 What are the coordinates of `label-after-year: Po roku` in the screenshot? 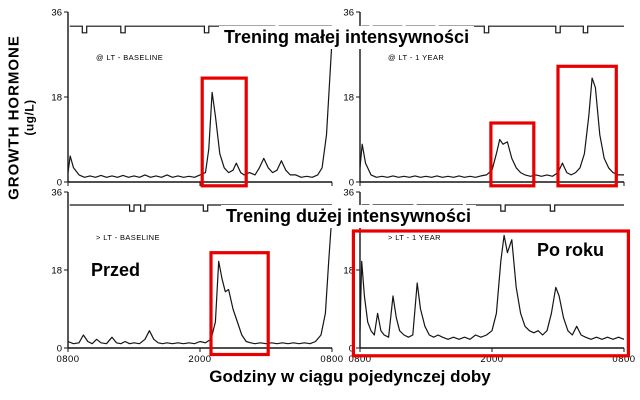 It's located at (571, 250).